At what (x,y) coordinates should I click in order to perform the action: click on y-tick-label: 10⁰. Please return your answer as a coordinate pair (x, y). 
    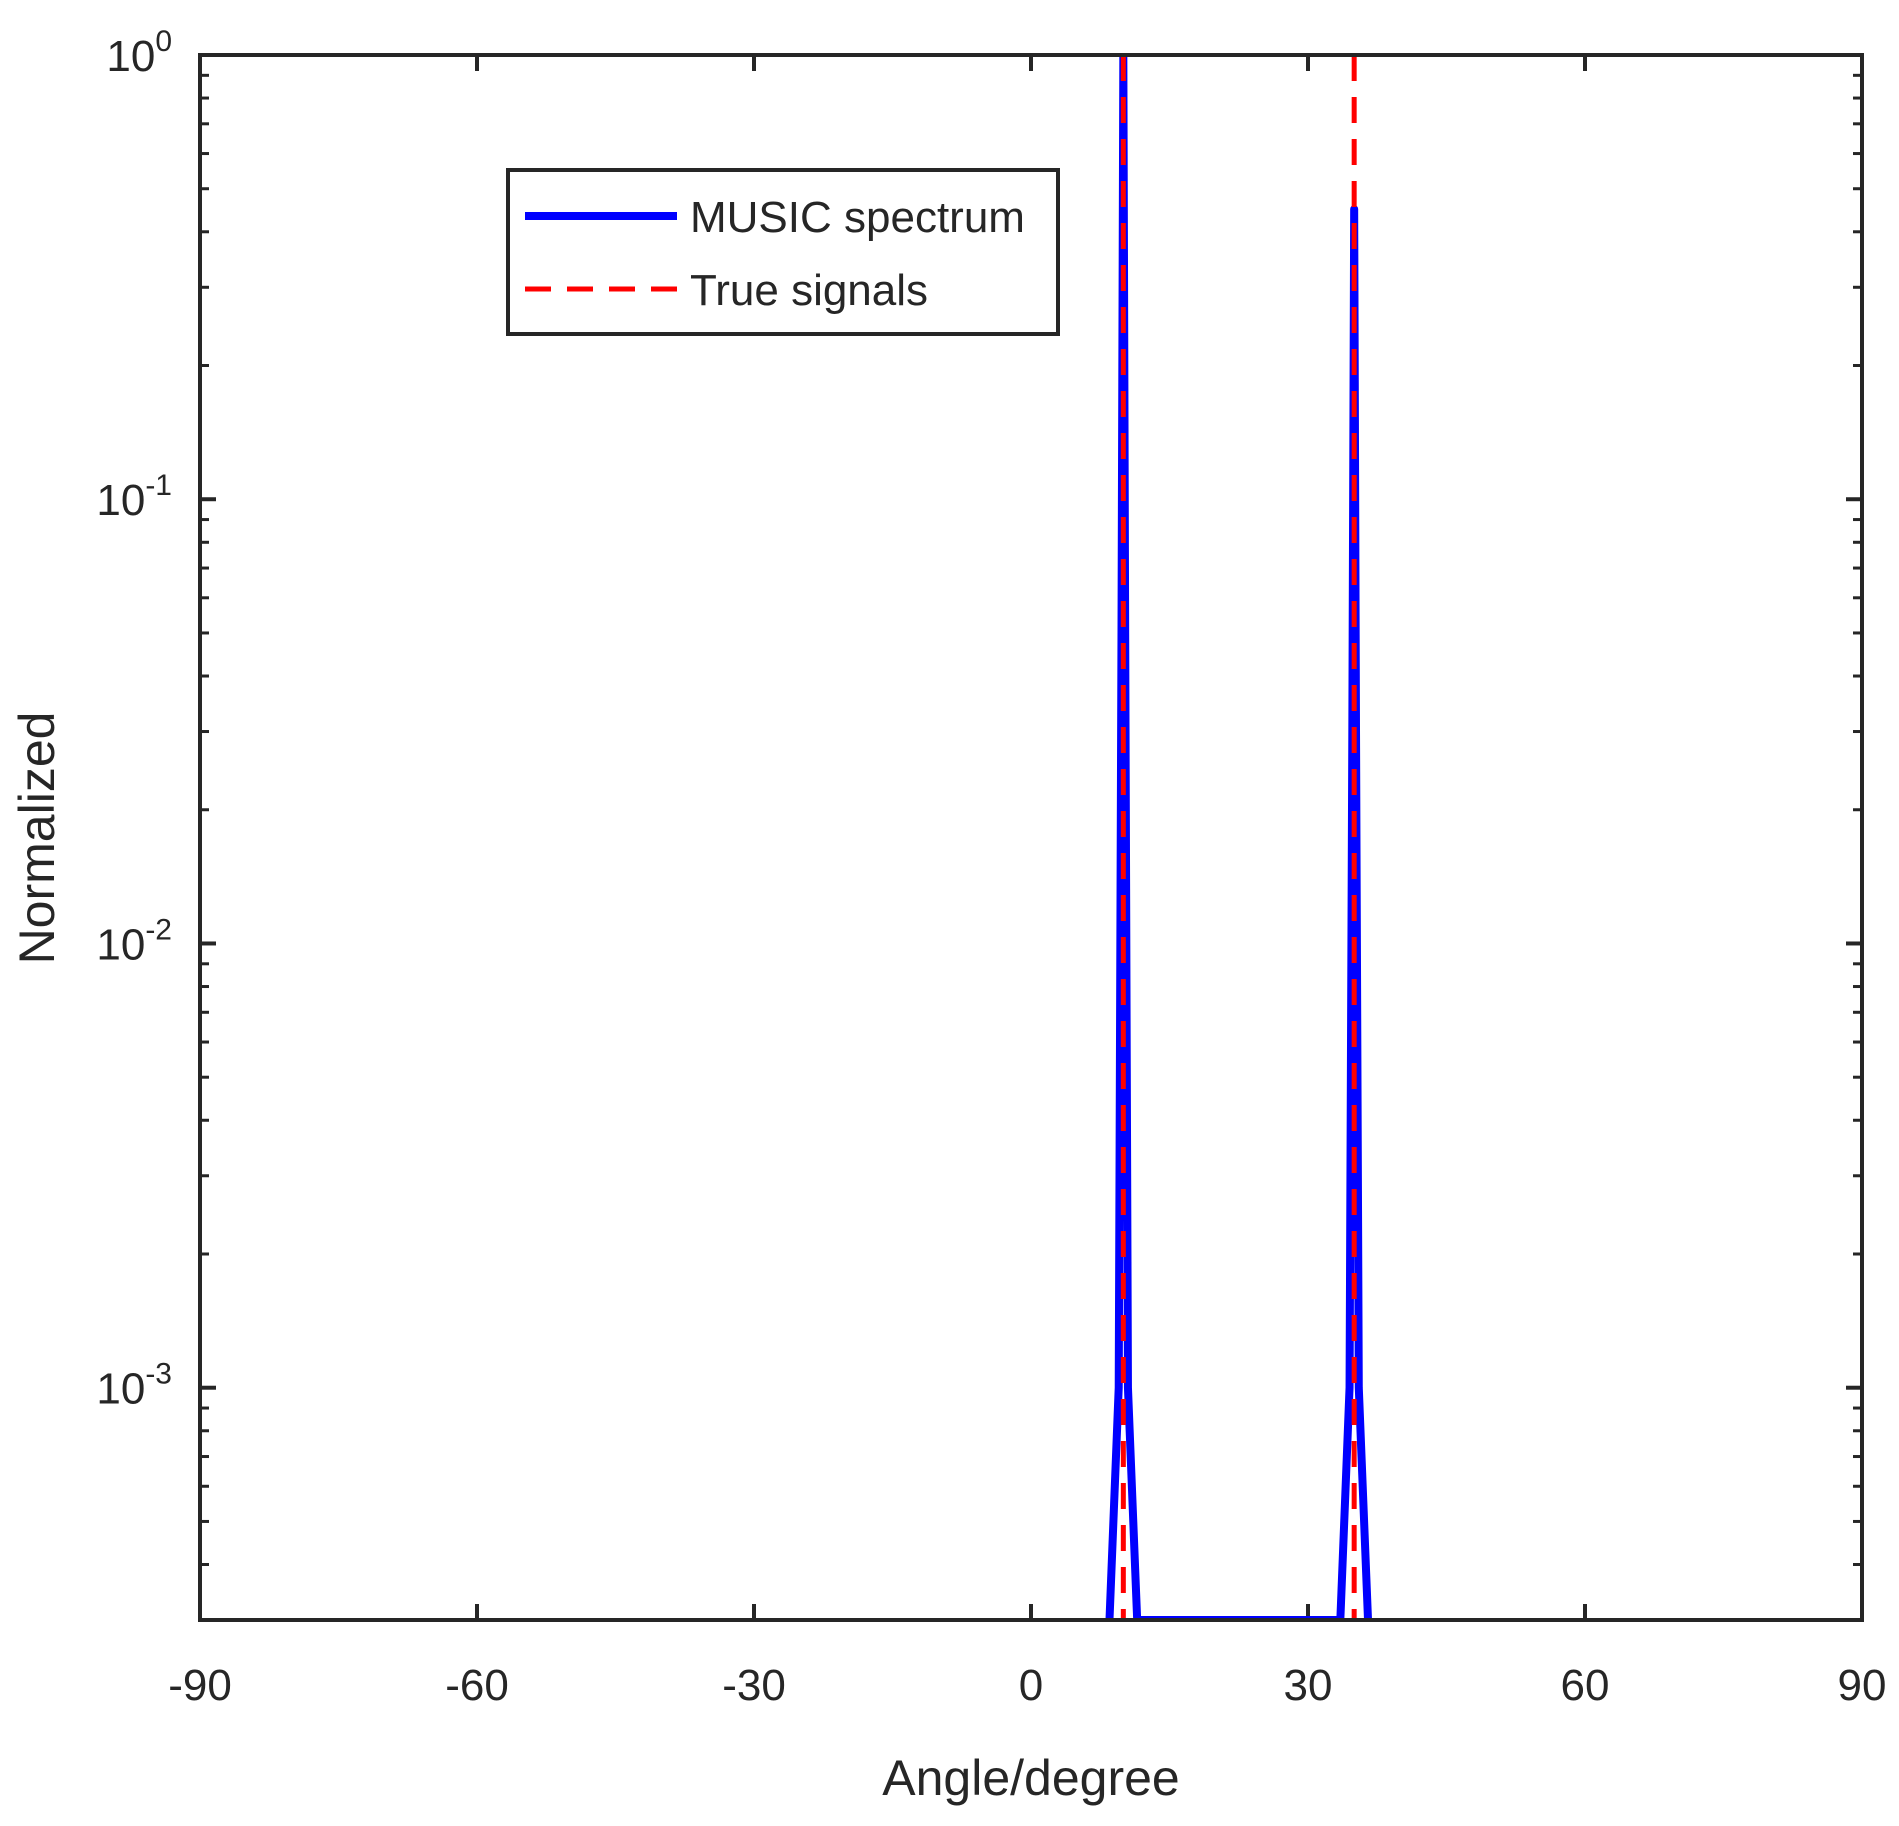
    Looking at the image, I should click on (139, 53).